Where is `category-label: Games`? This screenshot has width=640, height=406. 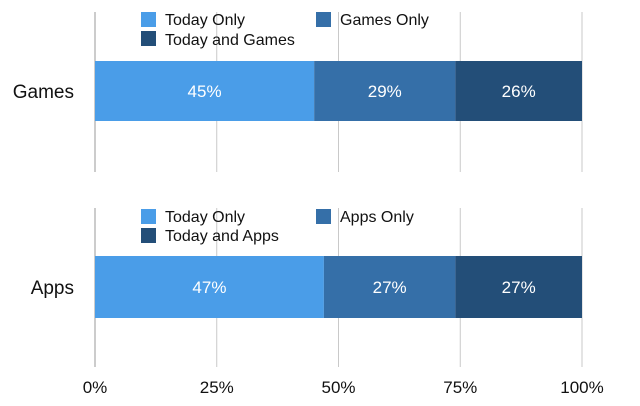
category-label: Games is located at coordinates (43, 92).